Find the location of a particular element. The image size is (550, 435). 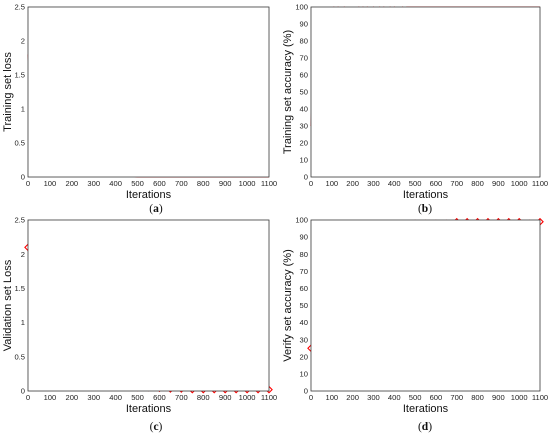

panel-caption: (d) is located at coordinates (425, 427).